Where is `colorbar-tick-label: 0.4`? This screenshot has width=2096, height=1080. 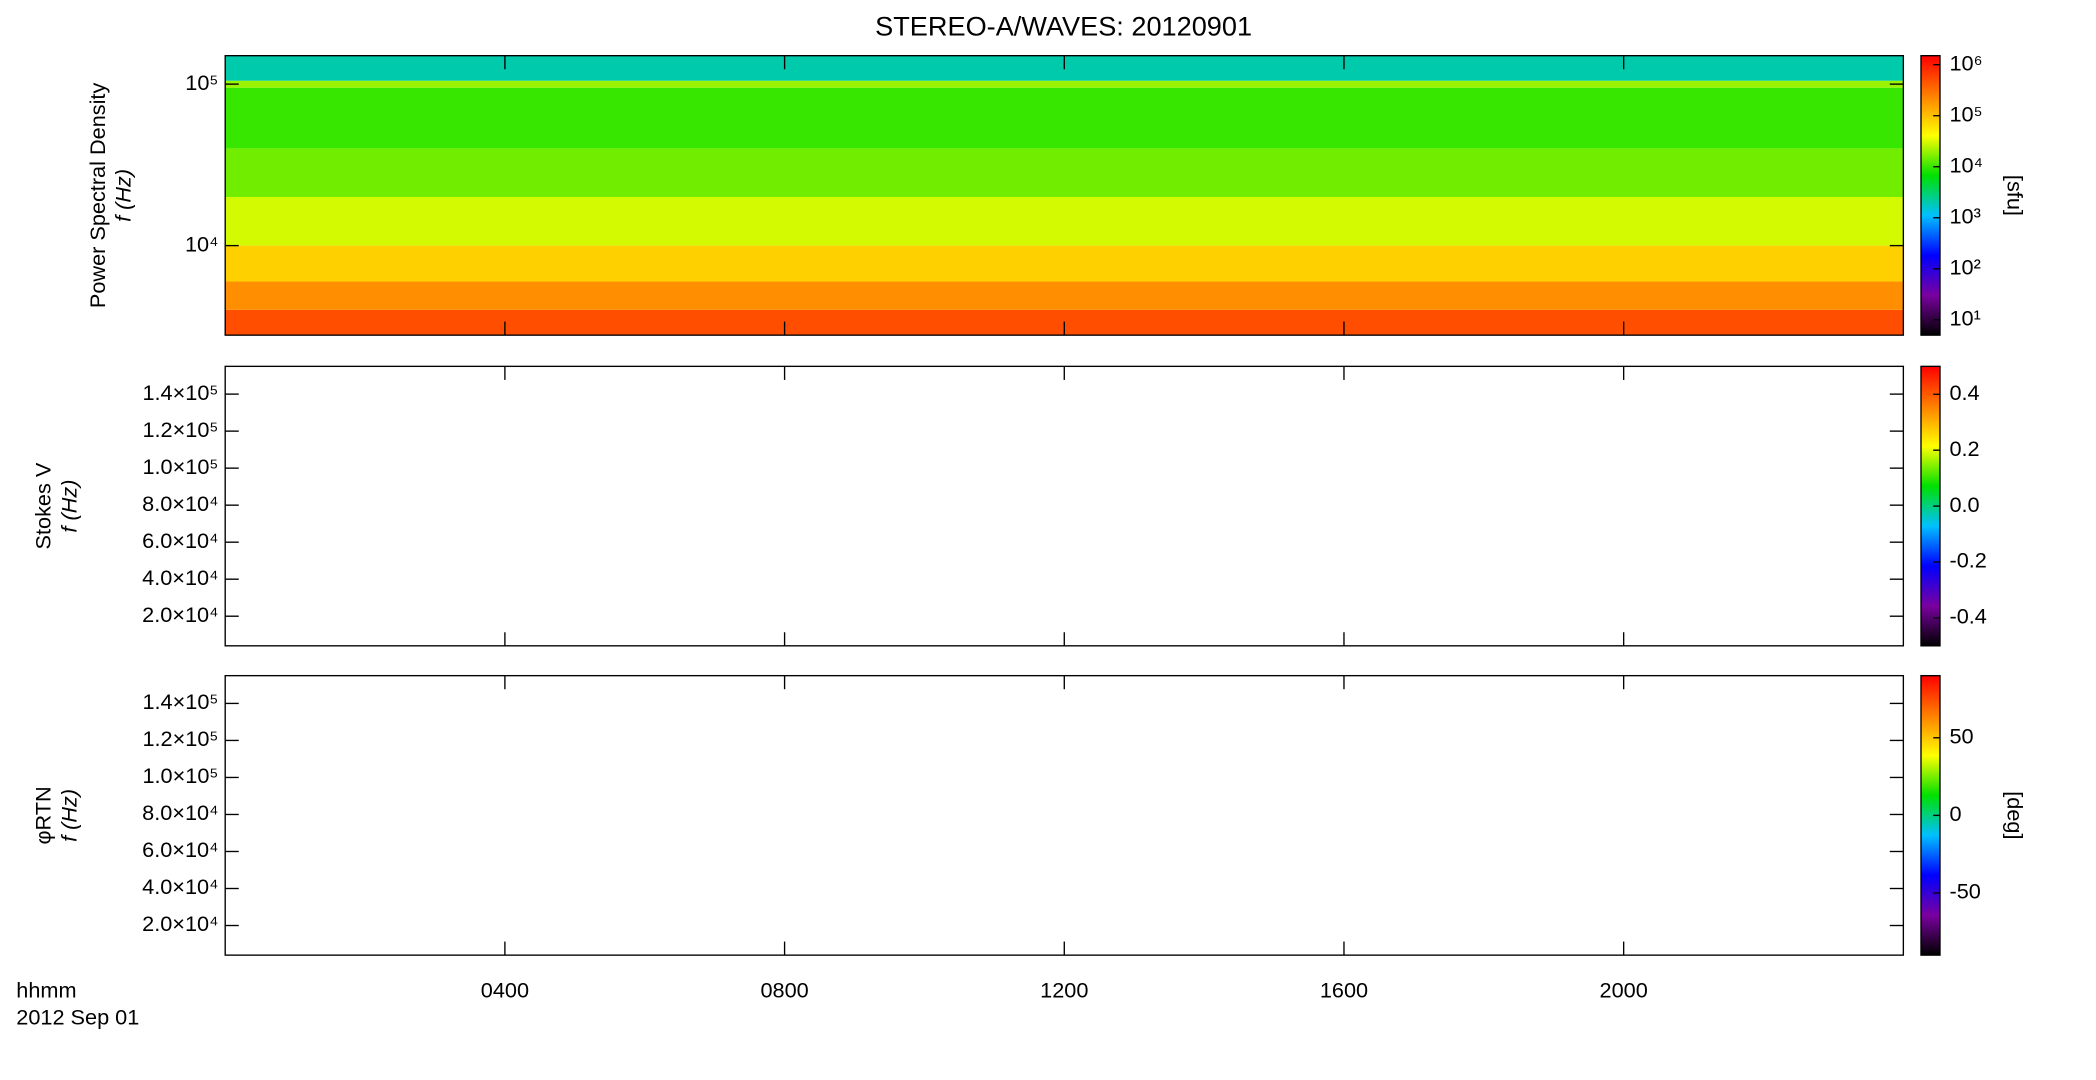 colorbar-tick-label: 0.4 is located at coordinates (1964, 392).